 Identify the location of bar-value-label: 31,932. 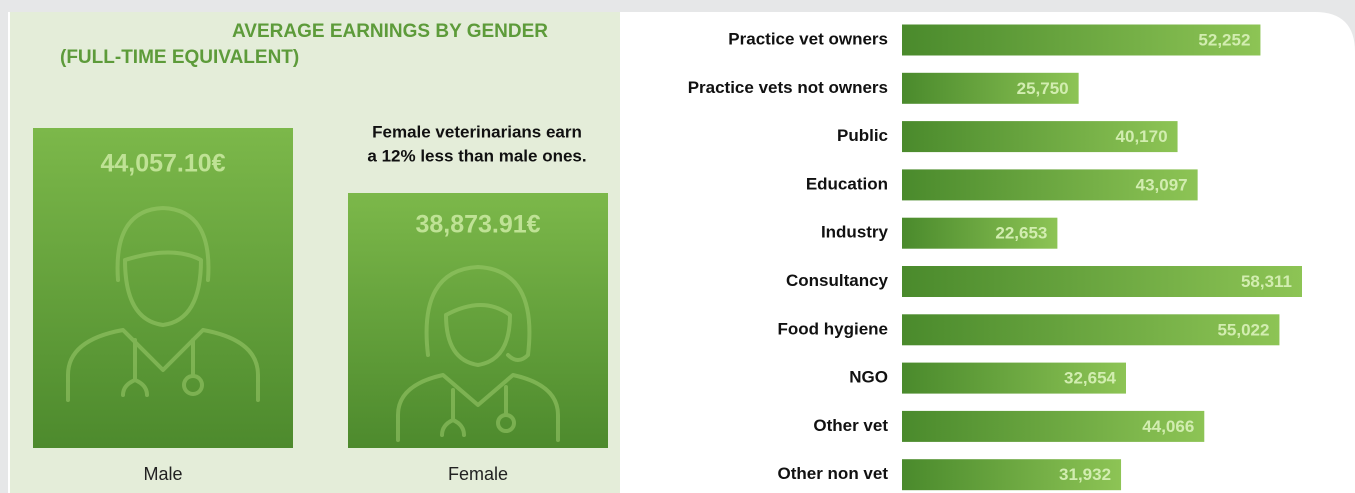
(1085, 474).